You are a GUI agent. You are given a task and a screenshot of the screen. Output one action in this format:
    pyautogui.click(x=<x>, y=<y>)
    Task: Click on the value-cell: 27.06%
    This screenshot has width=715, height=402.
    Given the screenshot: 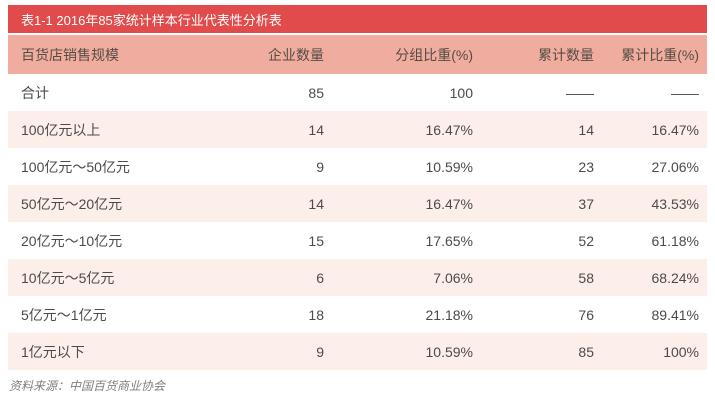 What is the action you would take?
    pyautogui.click(x=675, y=166)
    